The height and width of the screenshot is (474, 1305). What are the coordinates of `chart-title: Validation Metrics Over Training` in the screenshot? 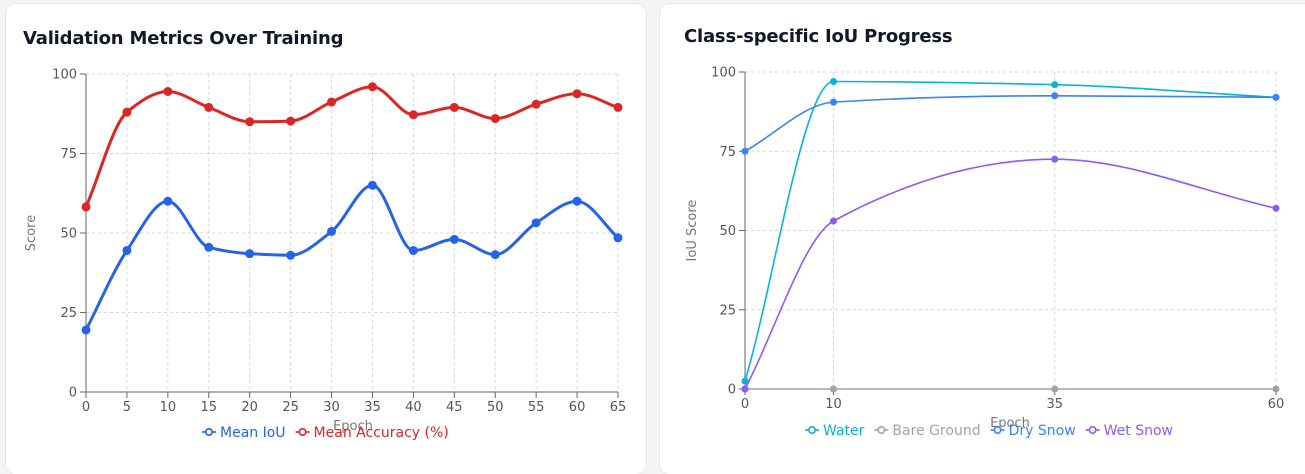 It's located at (183, 38).